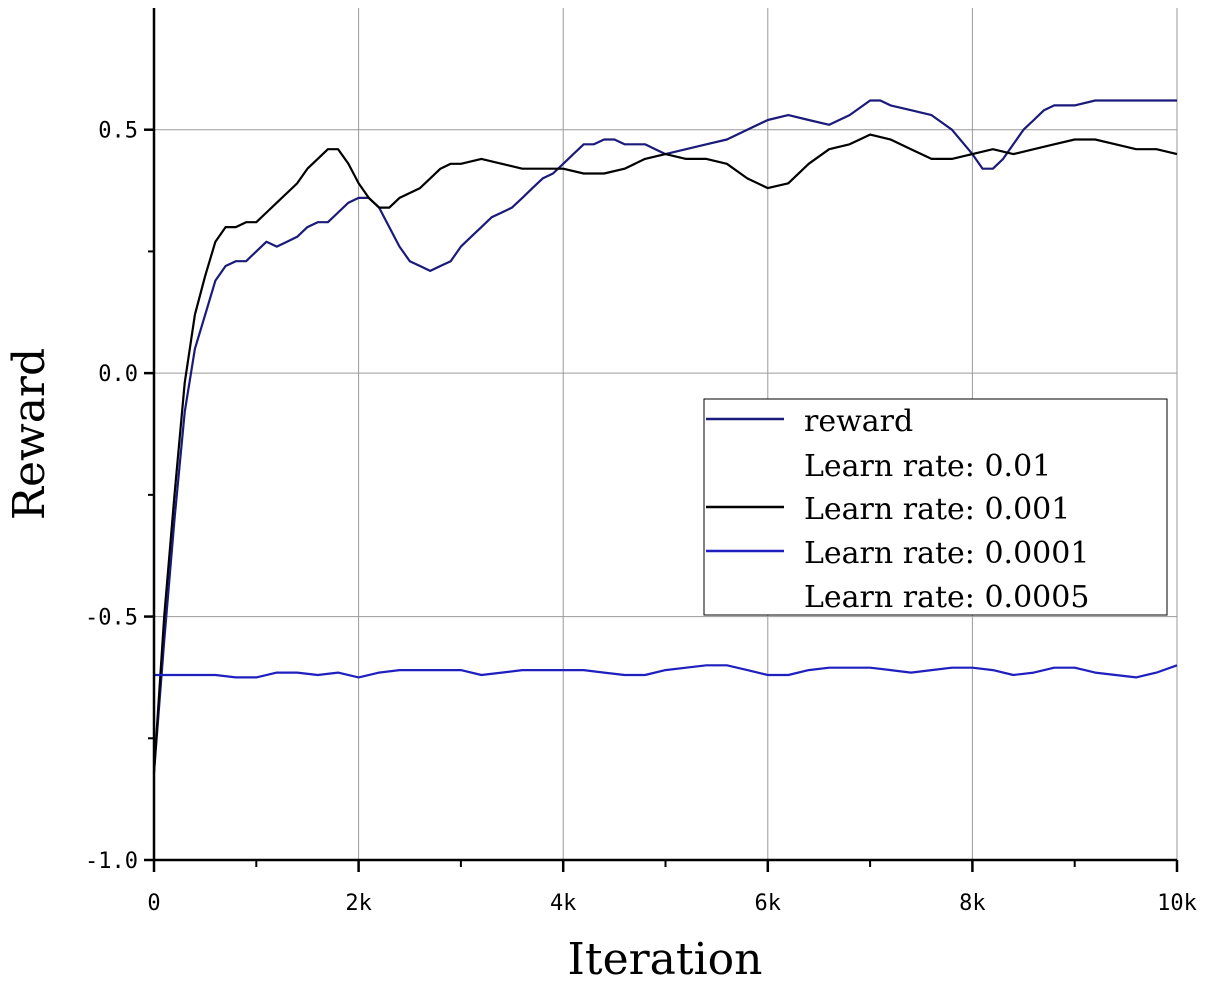 The image size is (1205, 987). What do you see at coordinates (768, 903) in the screenshot?
I see `x-tick-label: 6k` at bounding box center [768, 903].